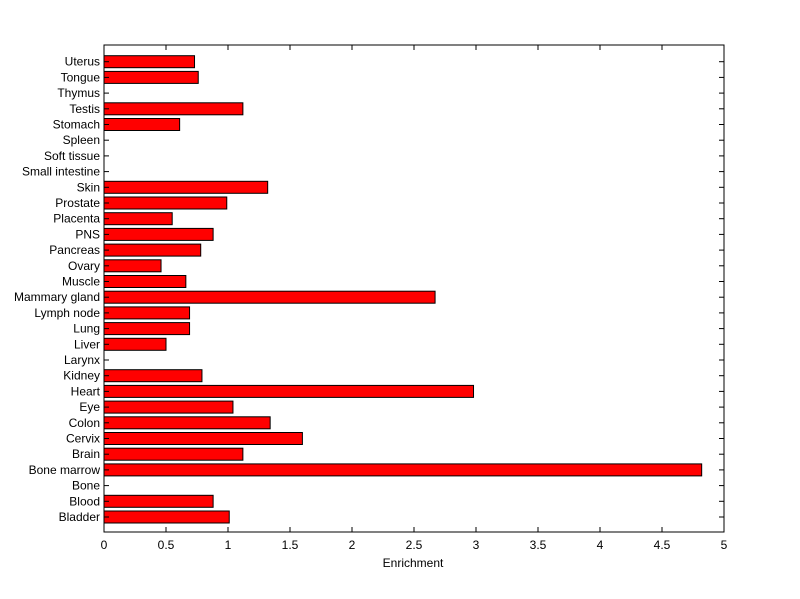  I want to click on bar-uterus, so click(149, 62).